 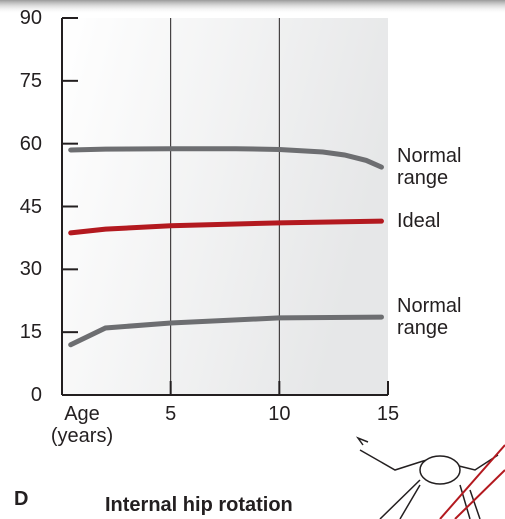 I want to click on y-tick-label: 90, so click(x=30, y=18).